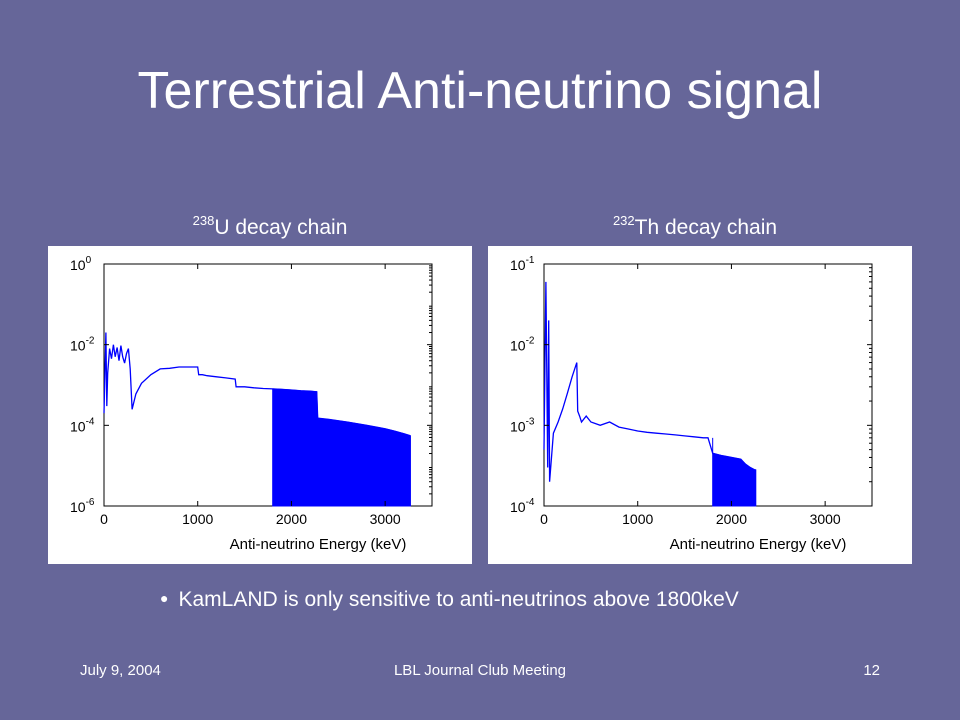 Image resolution: width=960 pixels, height=720 pixels. I want to click on th-xtick-label: 3000, so click(825, 519).